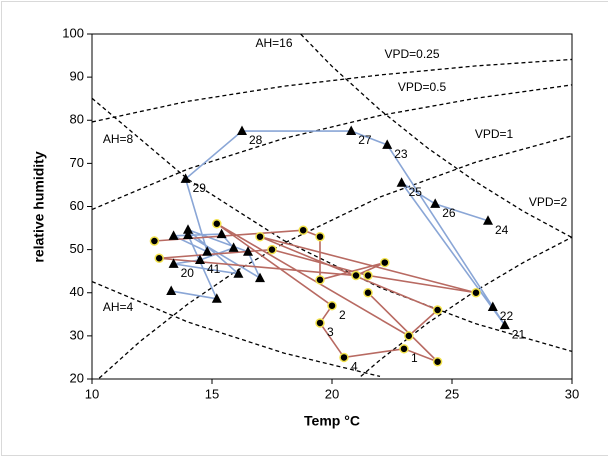  What do you see at coordinates (330, 332) in the screenshot?
I see `point-label: 3` at bounding box center [330, 332].